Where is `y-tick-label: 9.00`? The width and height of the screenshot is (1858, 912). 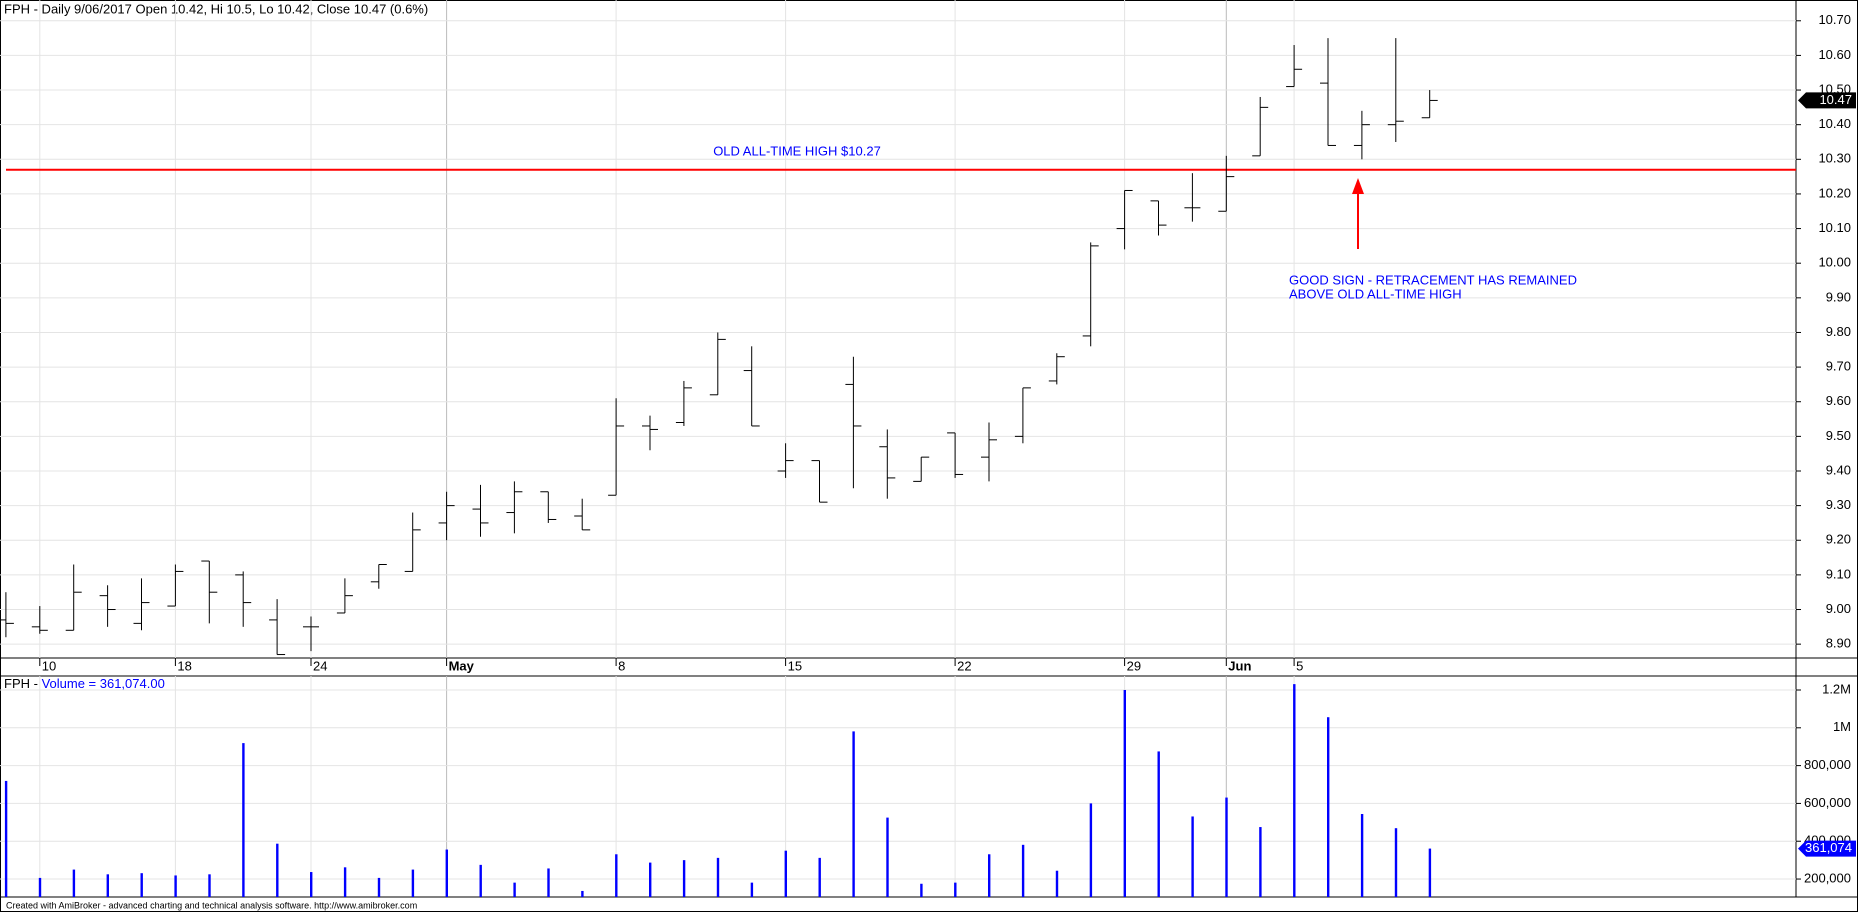
y-tick-label: 9.00 is located at coordinates (1838, 608).